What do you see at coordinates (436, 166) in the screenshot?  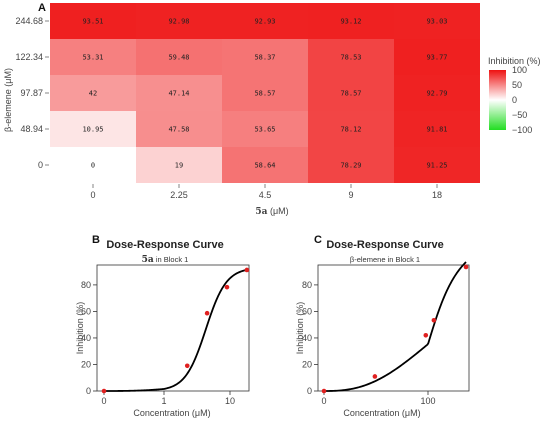 I see `heatmap-cell-label: 91.25` at bounding box center [436, 166].